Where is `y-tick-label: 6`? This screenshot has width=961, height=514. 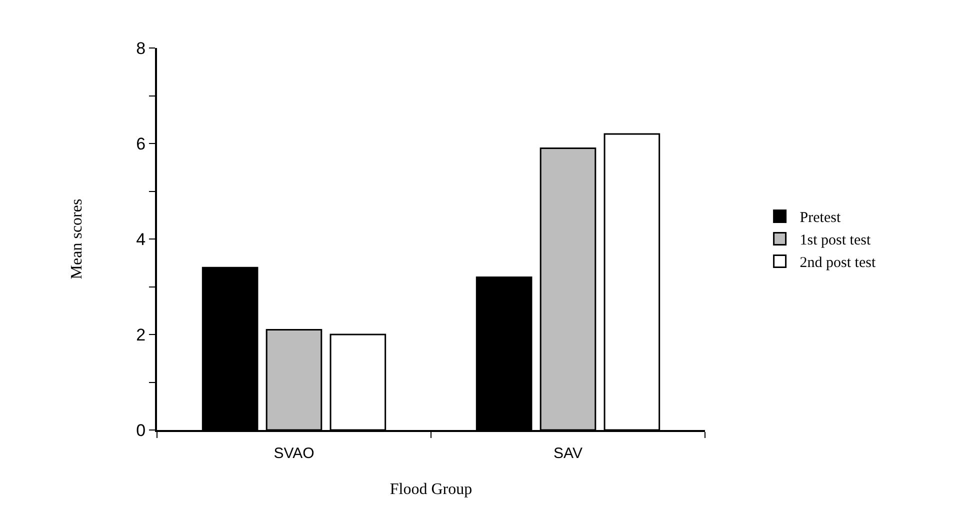
y-tick-label: 6 is located at coordinates (141, 144).